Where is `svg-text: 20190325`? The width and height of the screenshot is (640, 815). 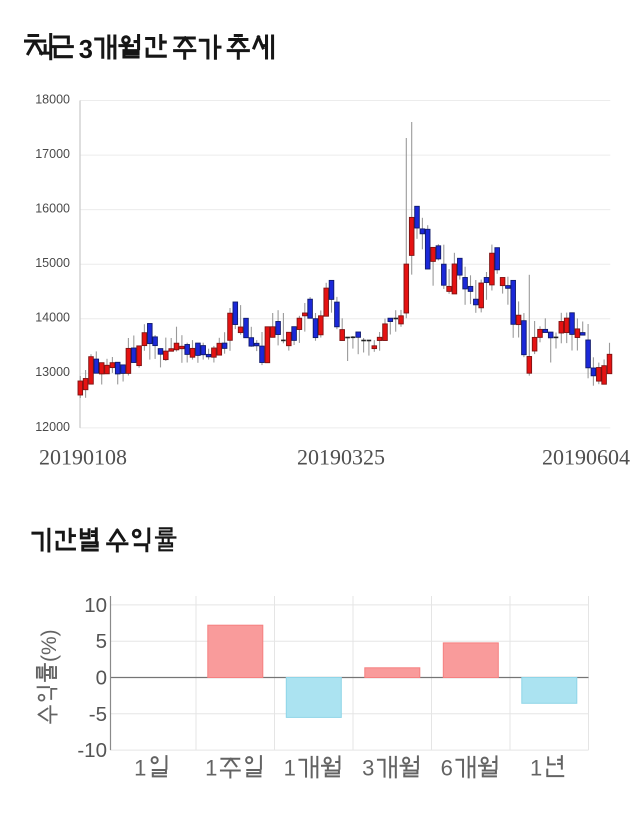 svg-text: 20190325 is located at coordinates (341, 457).